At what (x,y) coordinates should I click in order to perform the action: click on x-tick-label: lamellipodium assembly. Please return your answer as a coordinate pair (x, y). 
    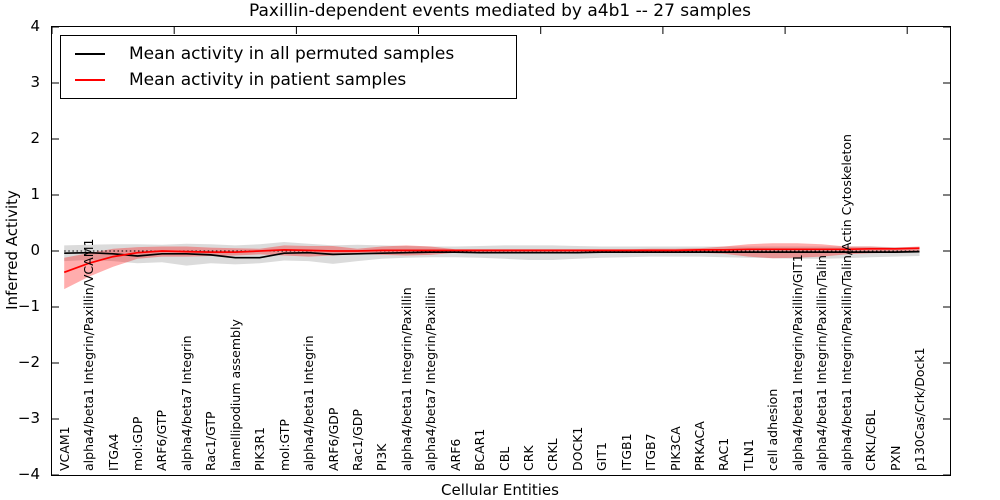
    Looking at the image, I should click on (235, 395).